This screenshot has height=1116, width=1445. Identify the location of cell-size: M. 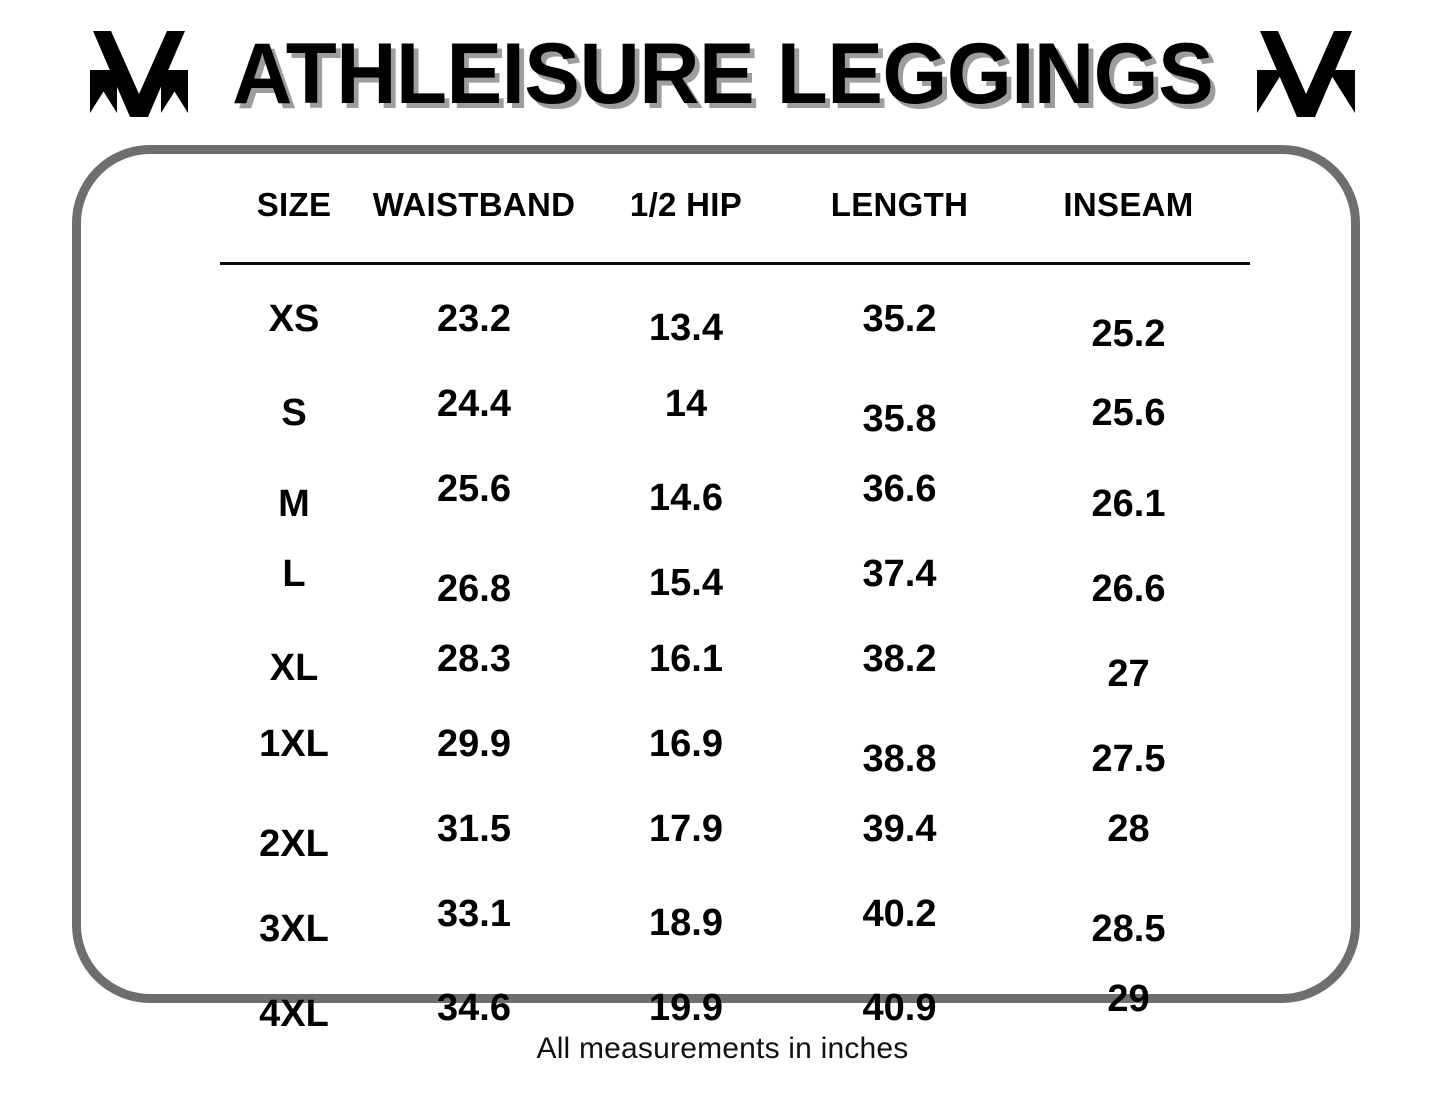
(294, 496).